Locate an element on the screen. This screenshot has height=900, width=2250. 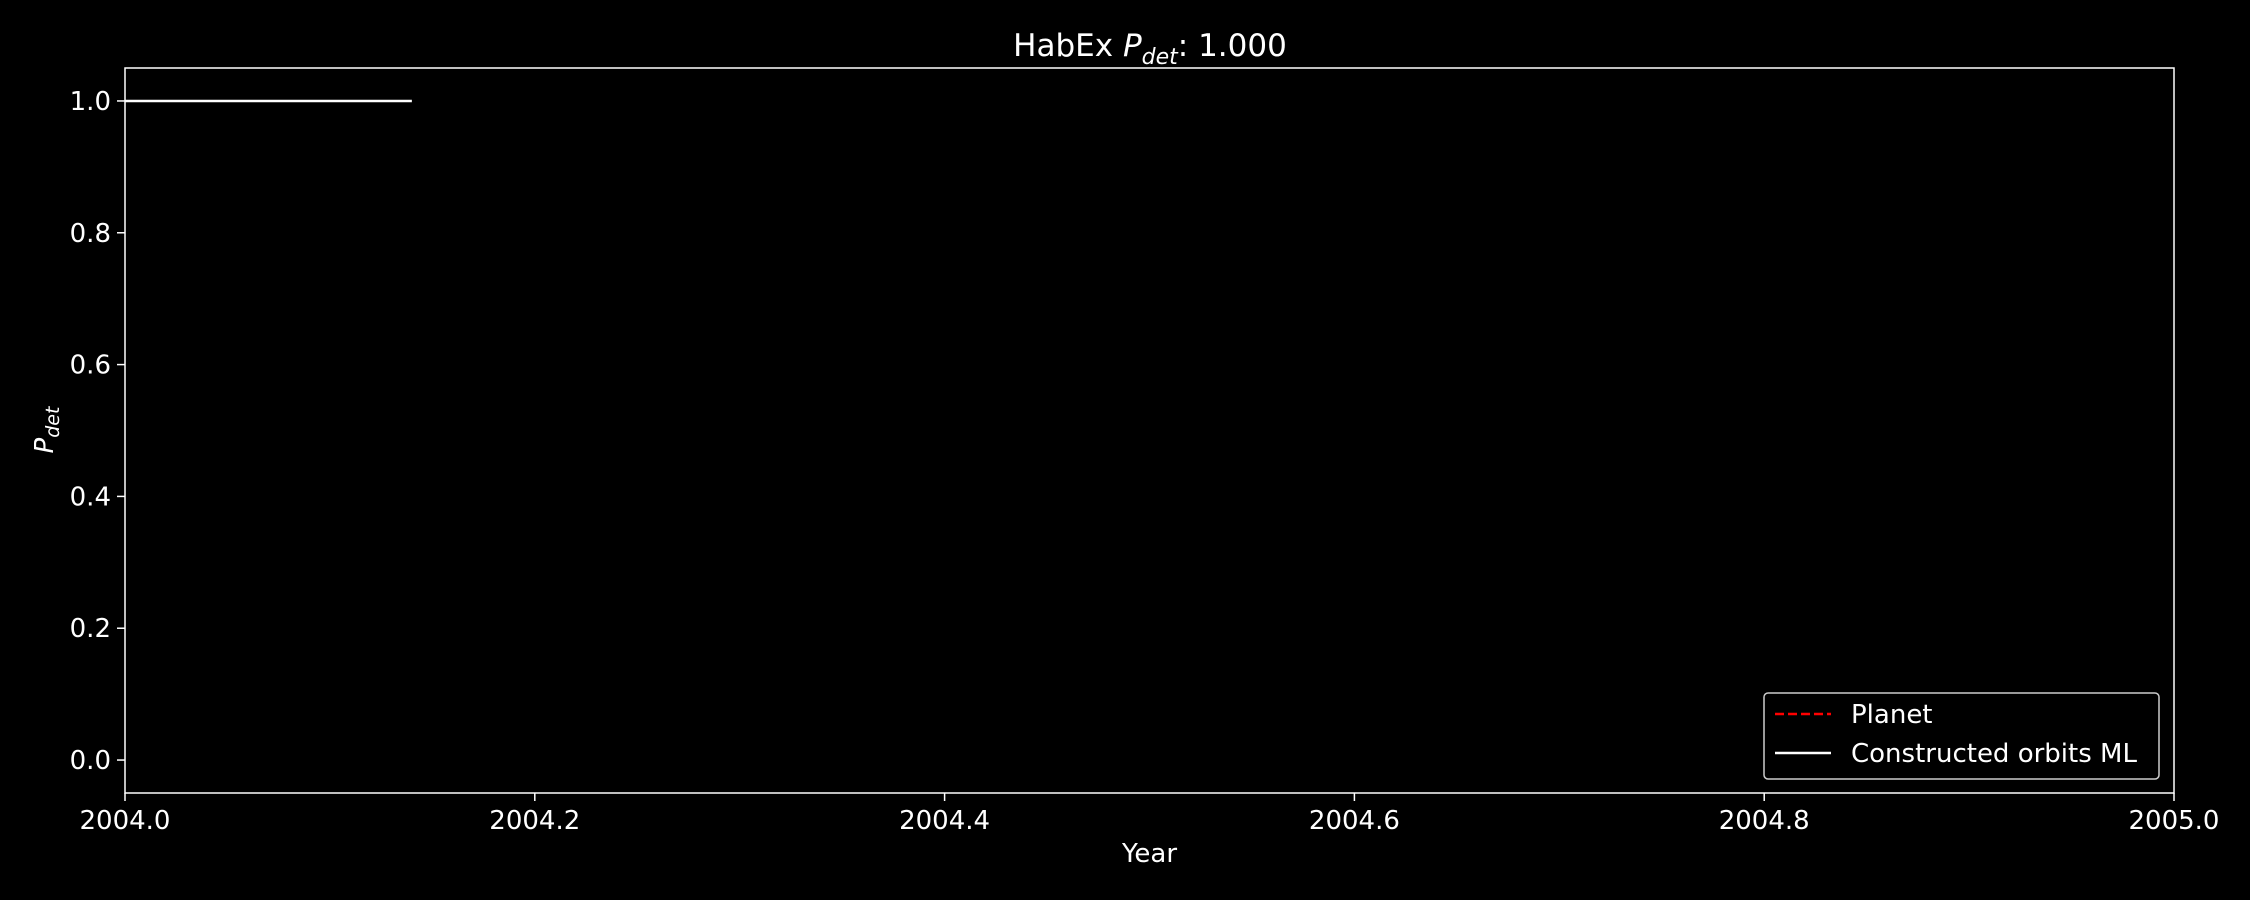
y-tick-label: 0.8 is located at coordinates (90, 234).